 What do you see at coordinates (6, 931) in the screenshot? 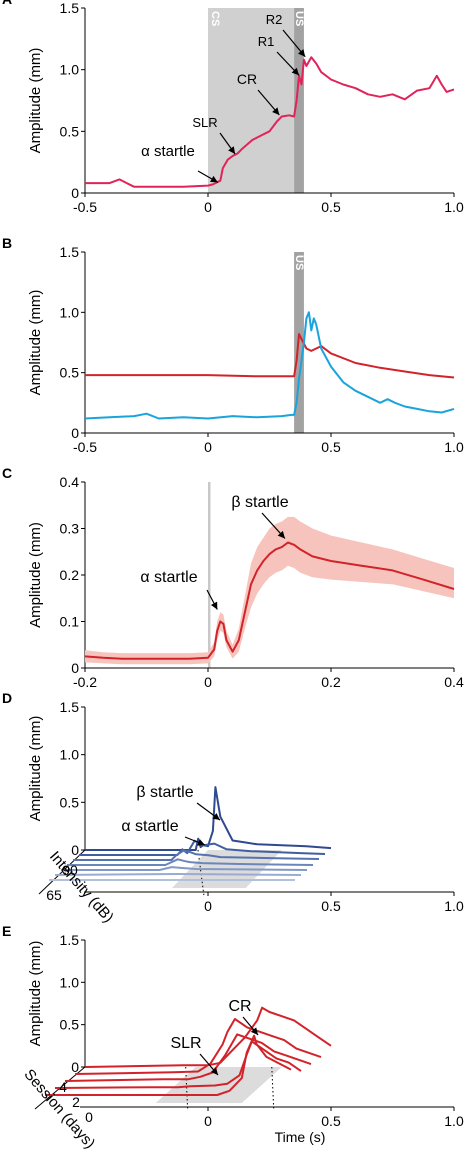
I see `panel-label: E` at bounding box center [6, 931].